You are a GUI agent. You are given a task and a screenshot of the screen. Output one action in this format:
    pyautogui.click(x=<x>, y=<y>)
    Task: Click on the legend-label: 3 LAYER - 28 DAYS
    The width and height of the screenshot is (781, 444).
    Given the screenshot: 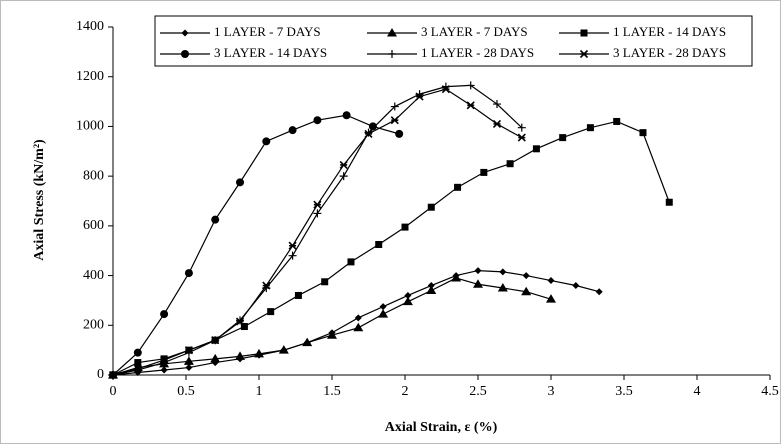 What is the action you would take?
    pyautogui.click(x=669, y=52)
    